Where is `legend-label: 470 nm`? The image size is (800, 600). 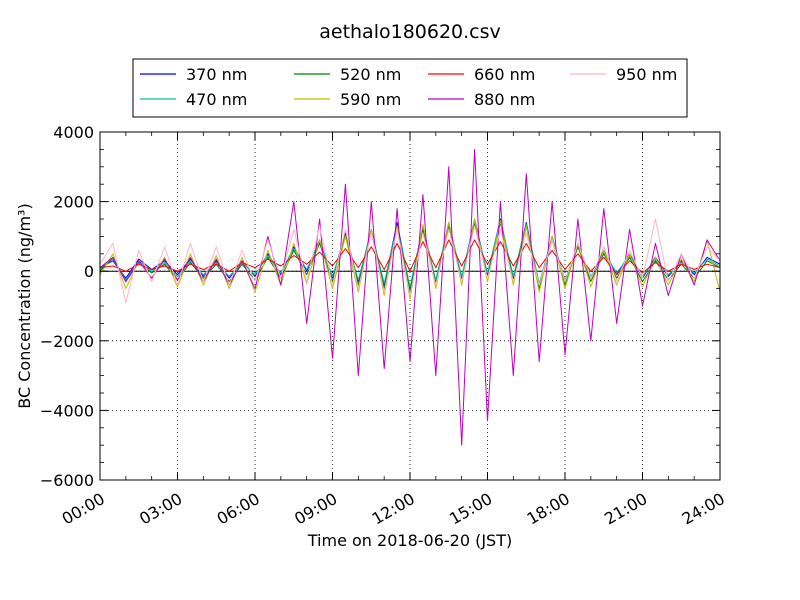
legend-label: 470 nm is located at coordinates (216, 99).